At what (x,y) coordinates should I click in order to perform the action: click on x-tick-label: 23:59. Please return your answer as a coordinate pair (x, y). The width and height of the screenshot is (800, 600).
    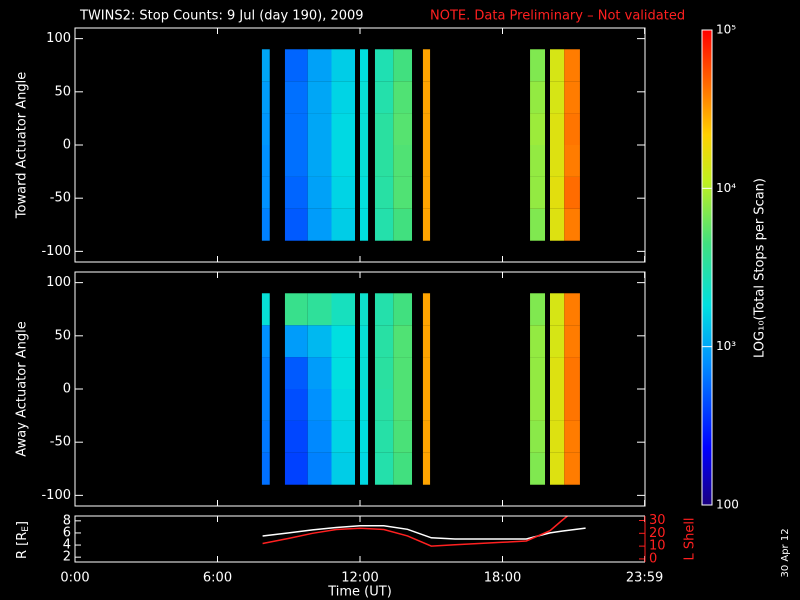
    Looking at the image, I should click on (644, 578).